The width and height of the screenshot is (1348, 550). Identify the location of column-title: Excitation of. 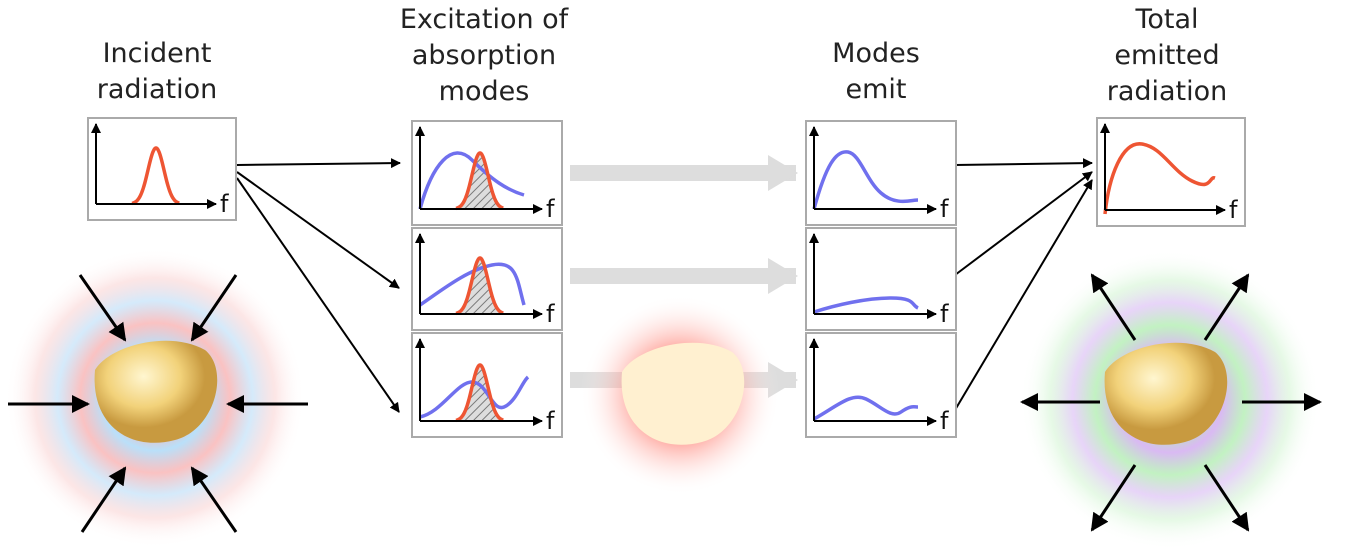
(485, 19).